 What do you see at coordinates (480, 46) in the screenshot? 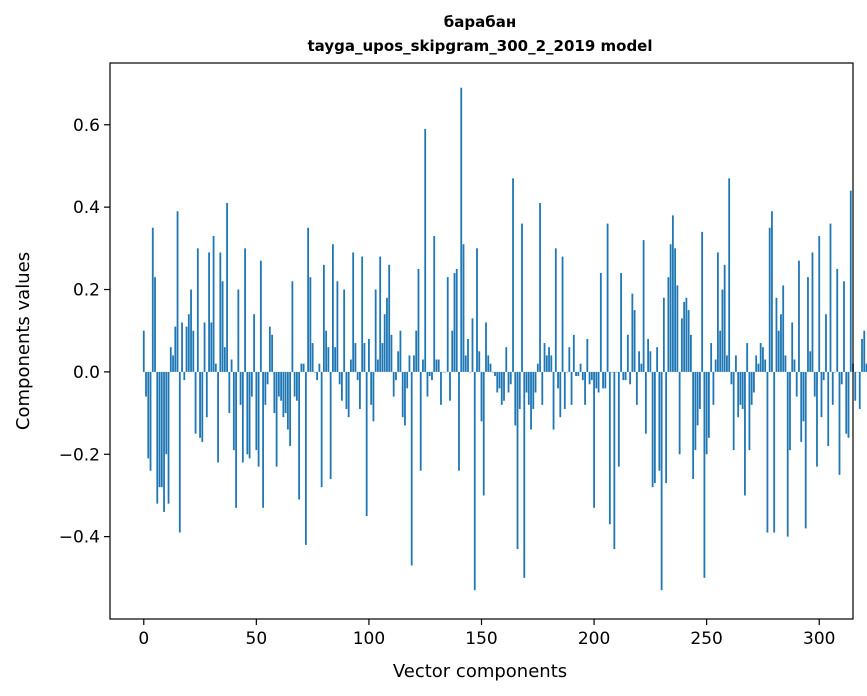
I see `chart-subtitle: tayga_upos_skipgram_300_2_2019 model` at bounding box center [480, 46].